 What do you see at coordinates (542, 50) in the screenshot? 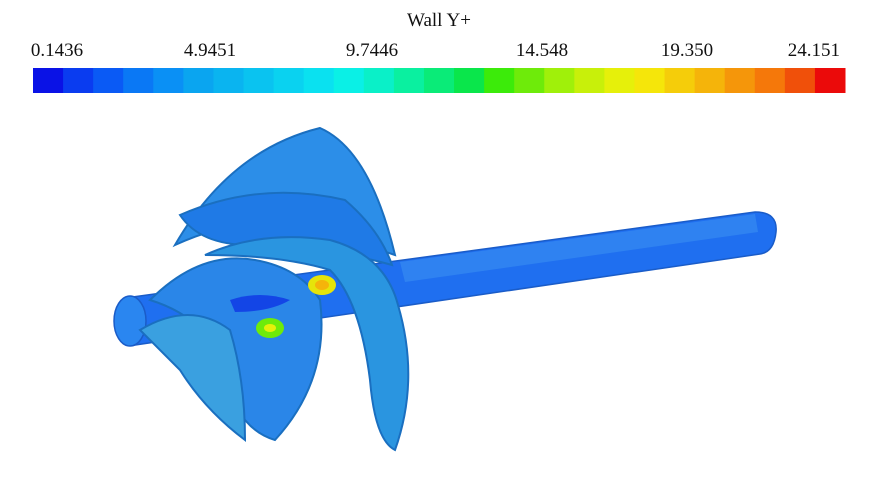
I see `colorbar-label: 14.548` at bounding box center [542, 50].